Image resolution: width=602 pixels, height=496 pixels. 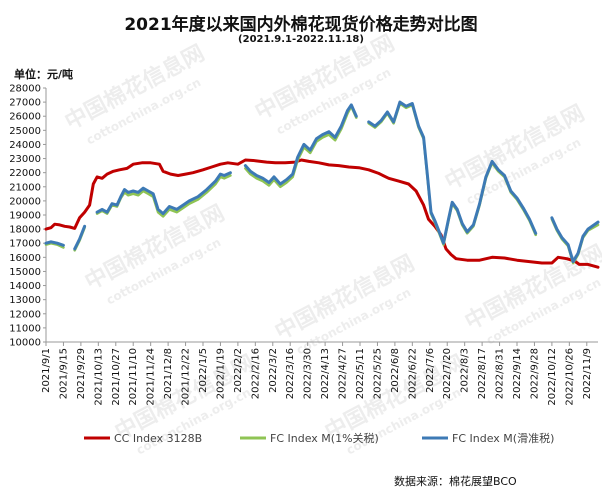 I want to click on x-tick-label: 2021/9/1, so click(x=46, y=370).